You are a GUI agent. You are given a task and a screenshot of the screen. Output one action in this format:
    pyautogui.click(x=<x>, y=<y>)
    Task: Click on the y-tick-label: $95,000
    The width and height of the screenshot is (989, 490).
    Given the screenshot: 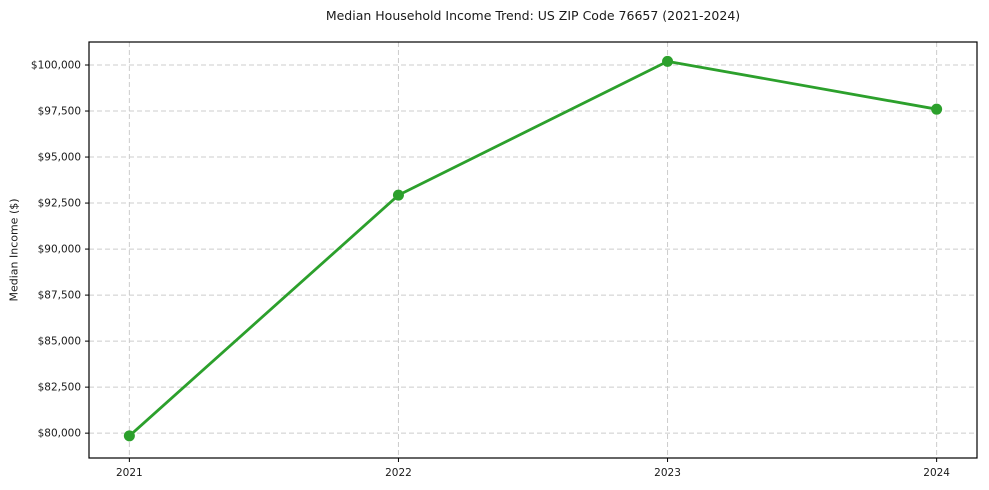 What is the action you would take?
    pyautogui.click(x=59, y=158)
    